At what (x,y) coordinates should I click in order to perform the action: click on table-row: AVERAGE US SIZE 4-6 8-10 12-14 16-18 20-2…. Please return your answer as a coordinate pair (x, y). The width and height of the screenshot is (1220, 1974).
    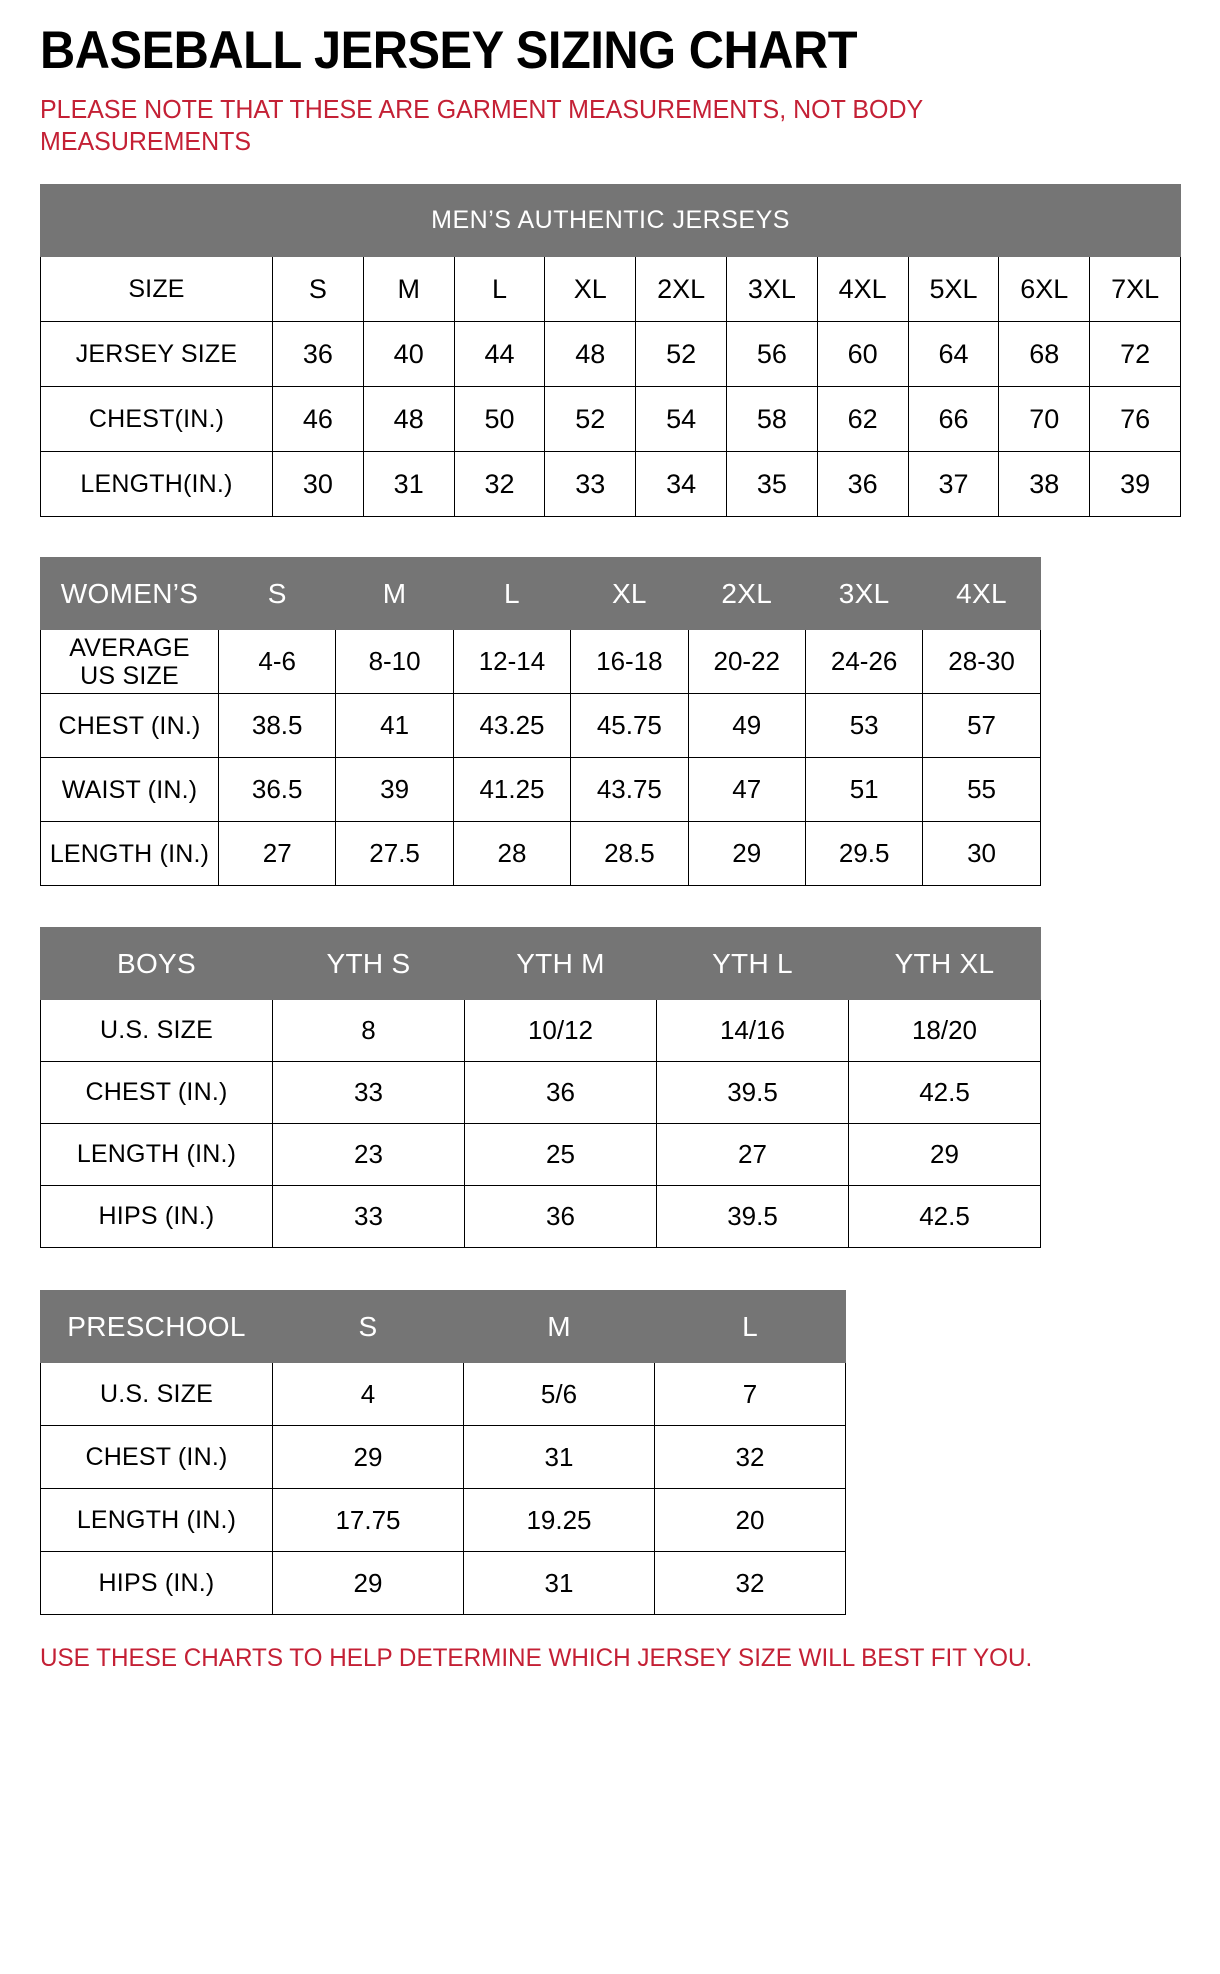
    Looking at the image, I should click on (540, 661).